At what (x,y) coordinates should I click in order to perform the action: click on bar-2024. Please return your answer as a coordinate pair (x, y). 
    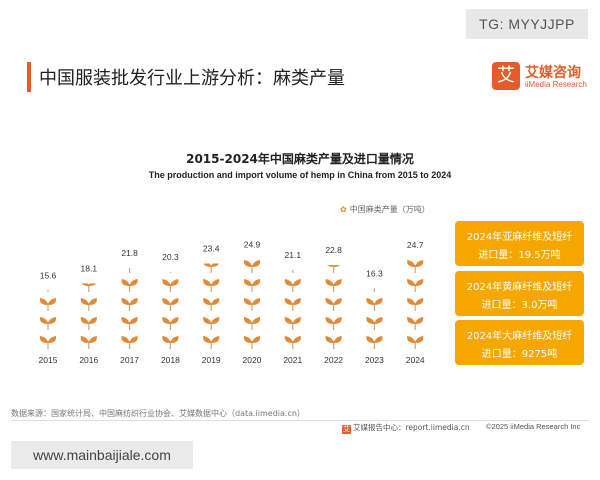
    Looking at the image, I should click on (415, 304).